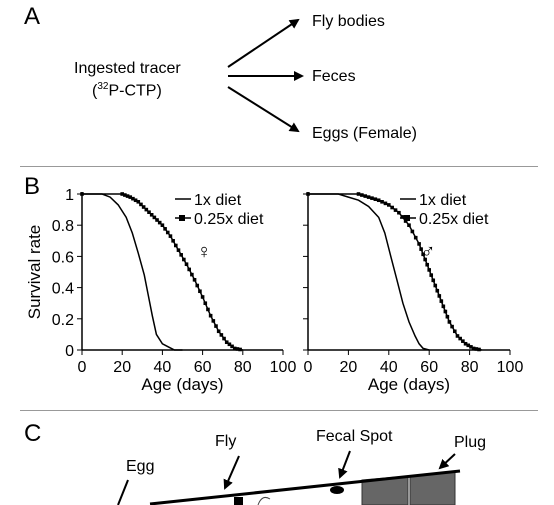  What do you see at coordinates (263, 43) in the screenshot?
I see `arrow-to-fly-bodies` at bounding box center [263, 43].